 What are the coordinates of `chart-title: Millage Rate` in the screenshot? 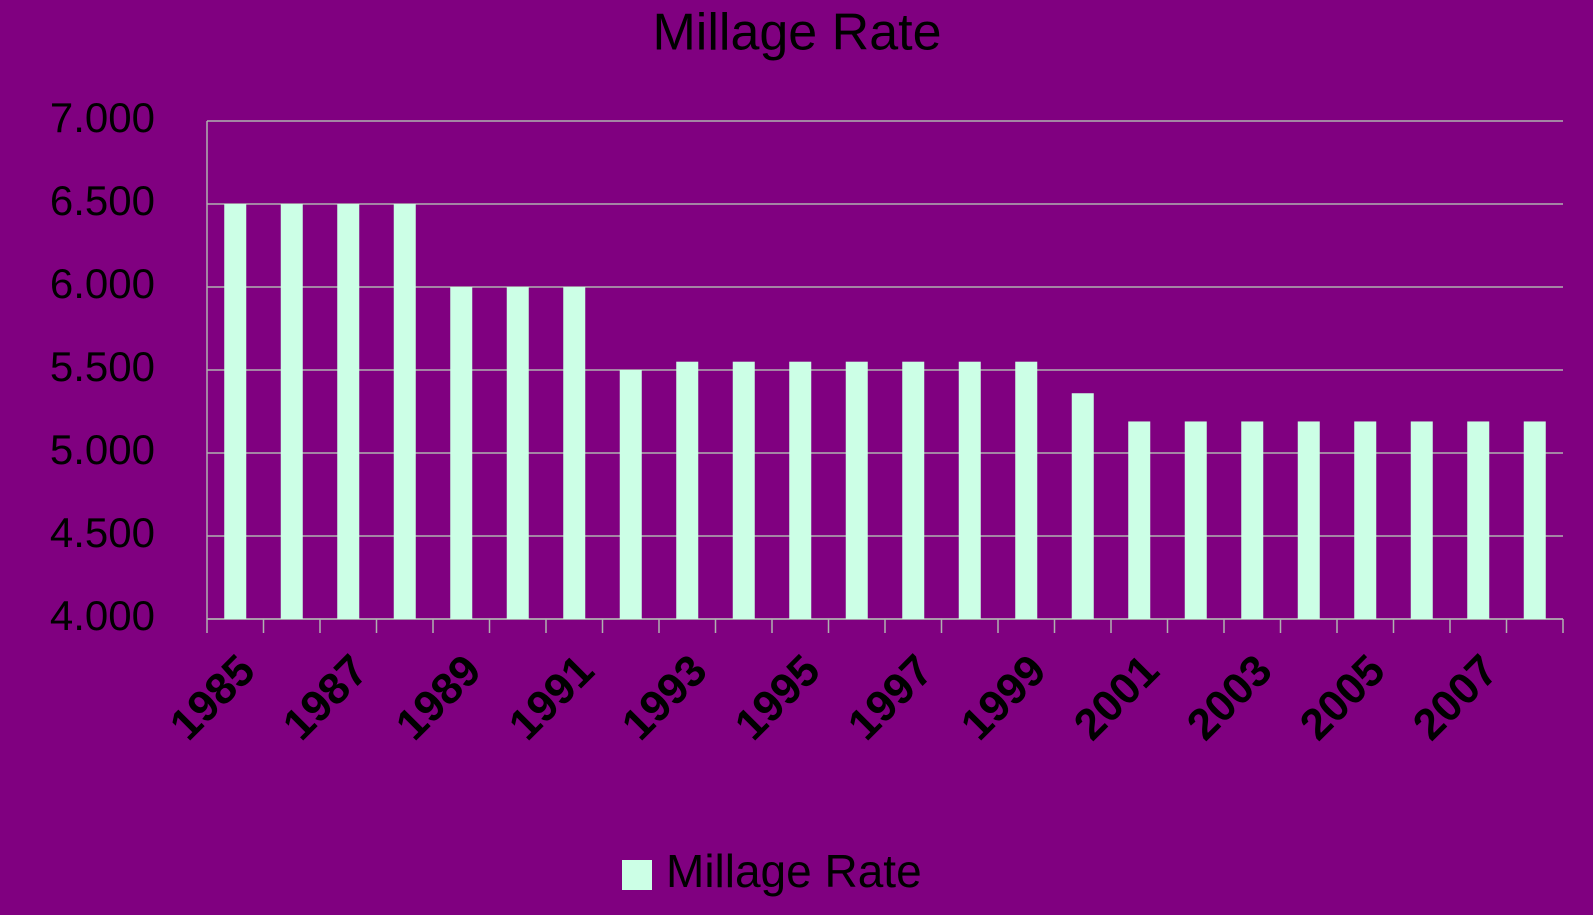 It's located at (796, 33).